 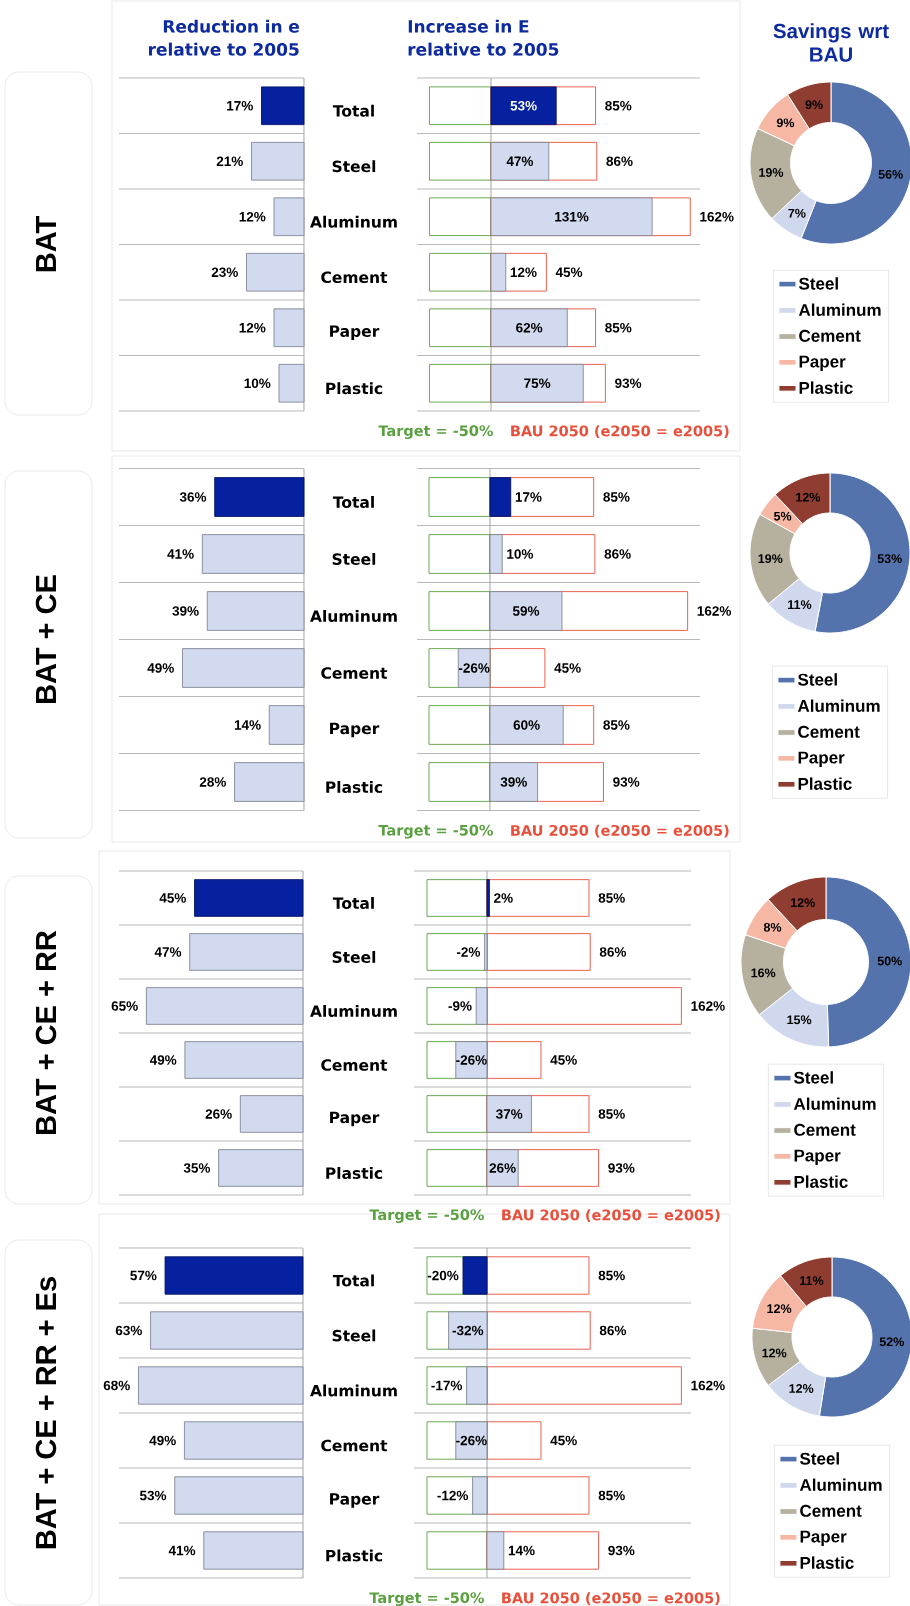 I want to click on data-label: 15%, so click(x=799, y=1020).